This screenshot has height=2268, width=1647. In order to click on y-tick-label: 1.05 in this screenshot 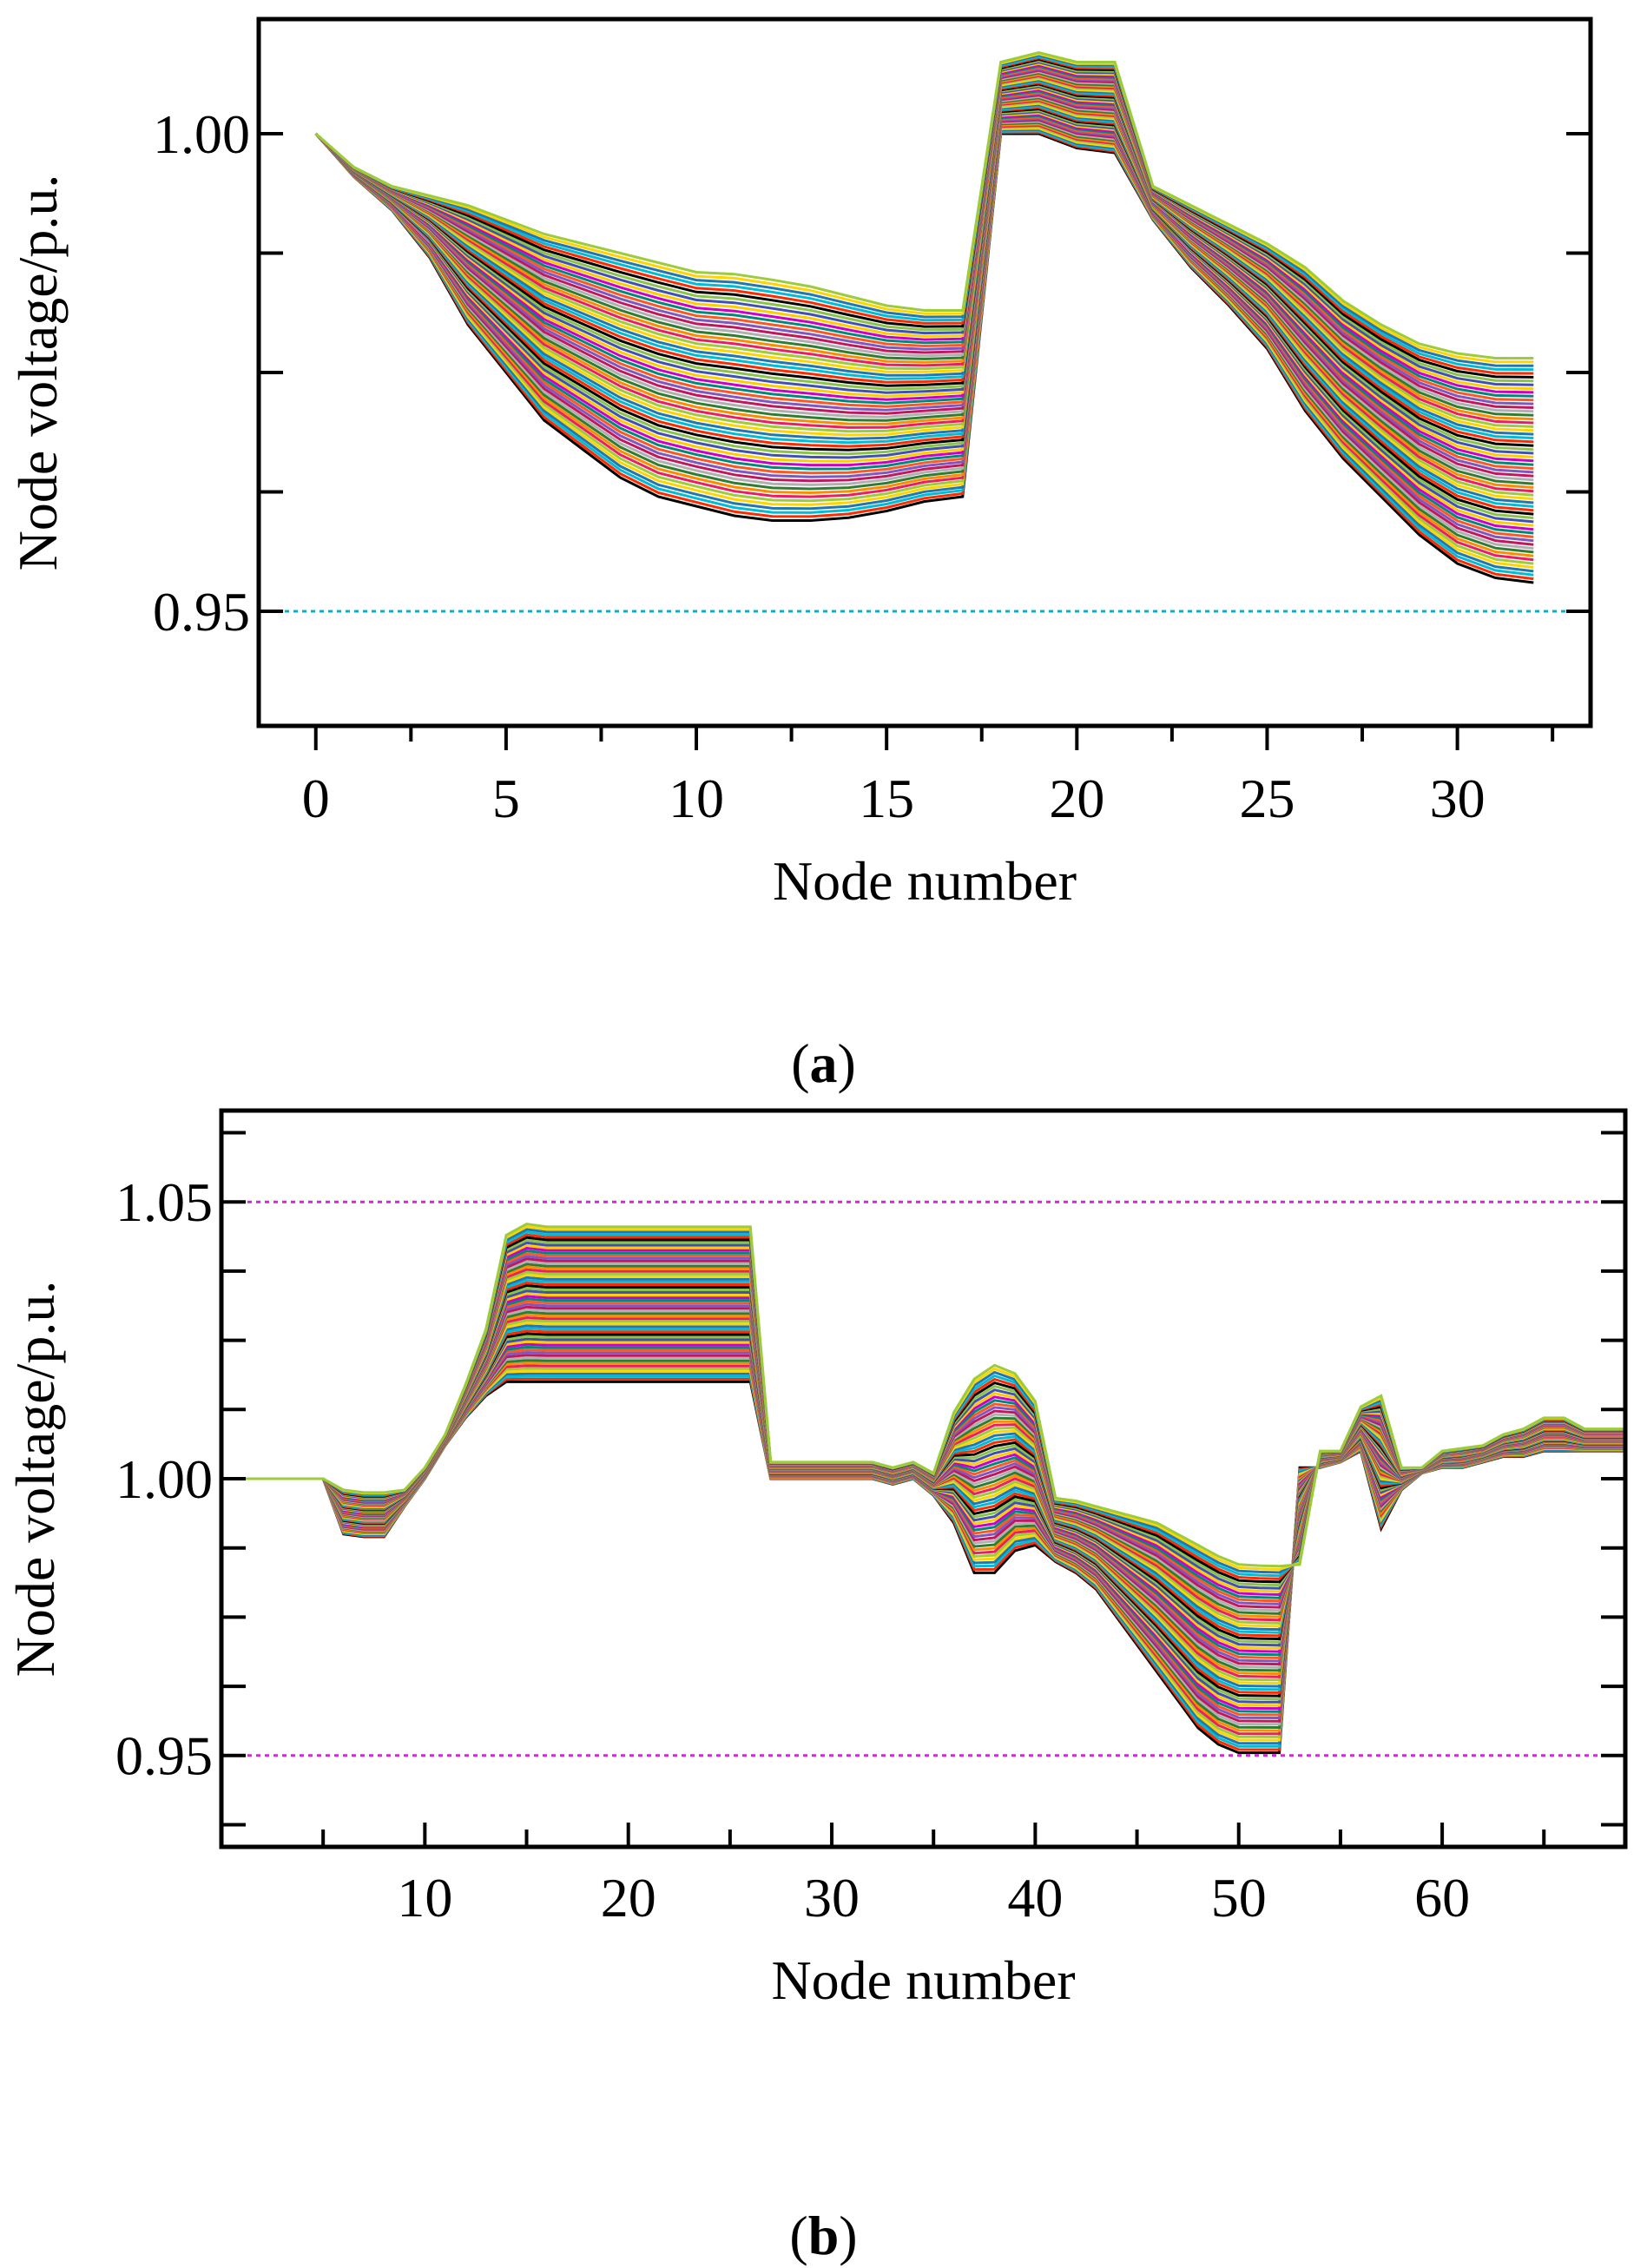, I will do `click(164, 1202)`.